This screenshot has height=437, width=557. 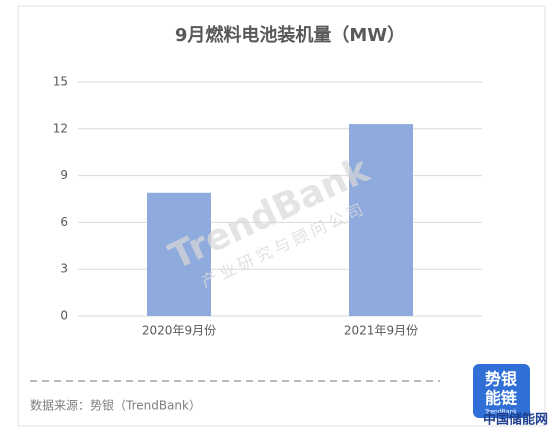 I want to click on y-tick-label: 15, so click(x=60, y=82).